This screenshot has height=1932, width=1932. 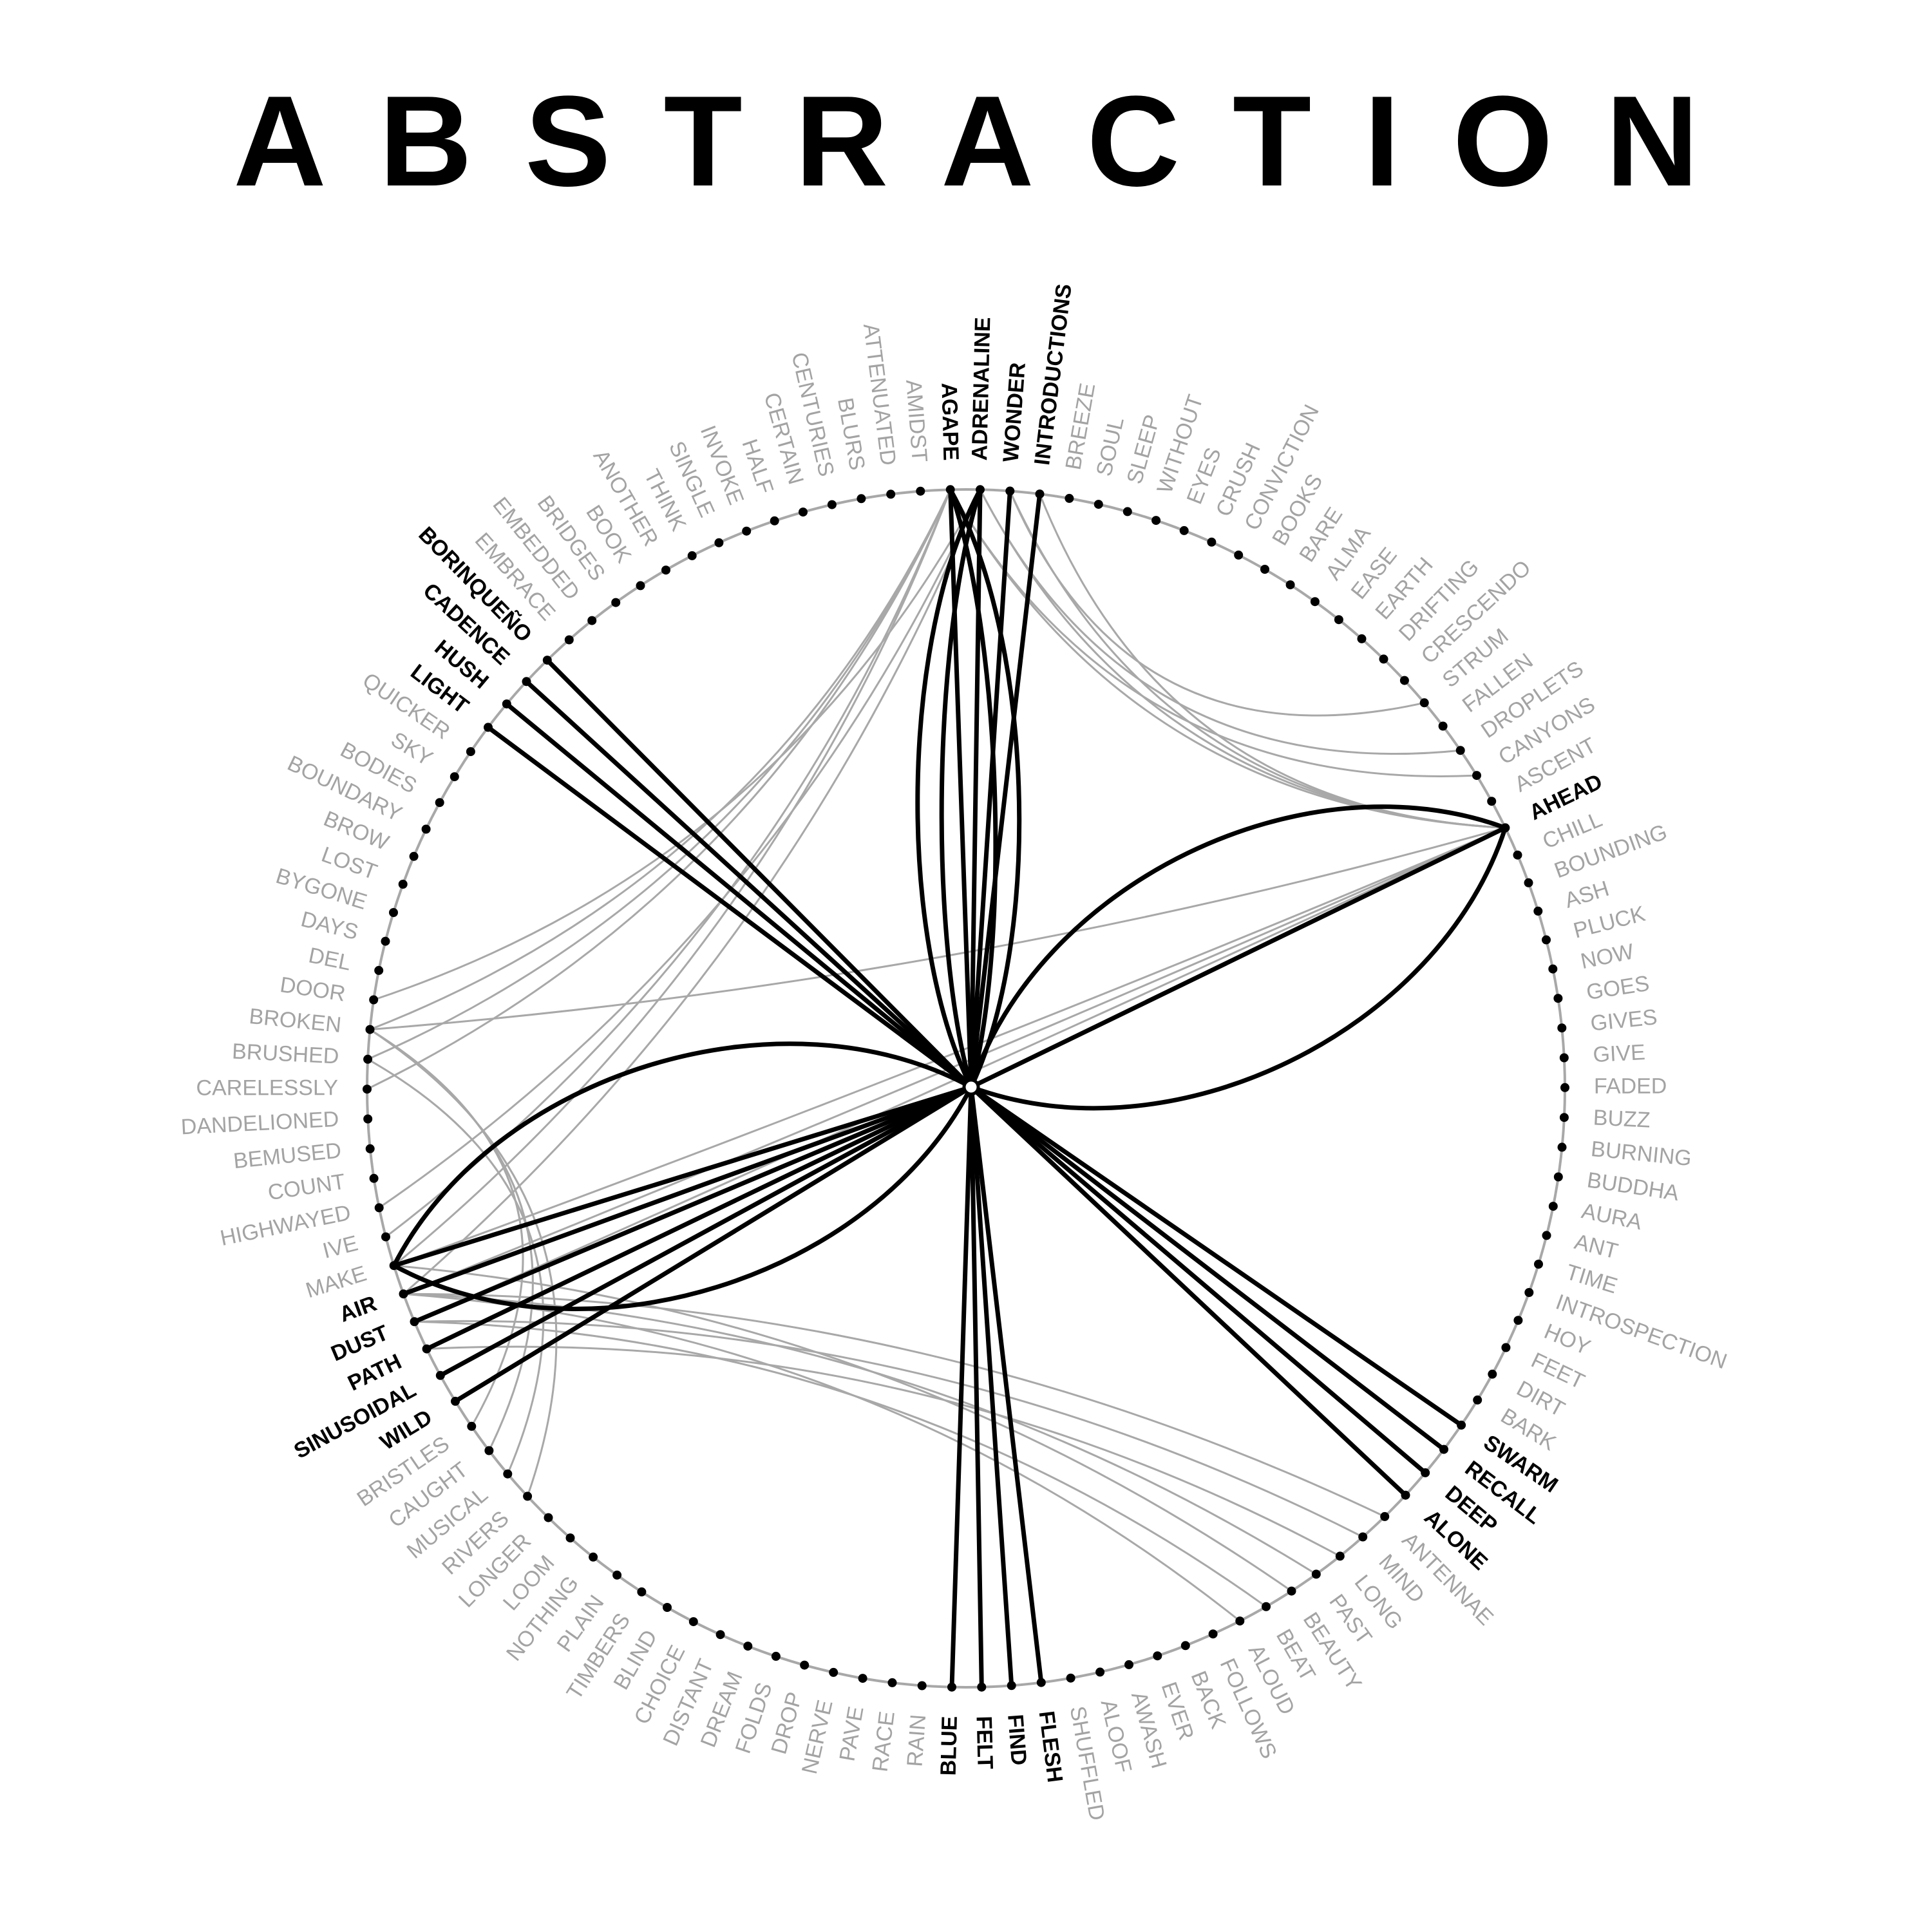 What do you see at coordinates (358, 1309) in the screenshot?
I see `label-air: AIR` at bounding box center [358, 1309].